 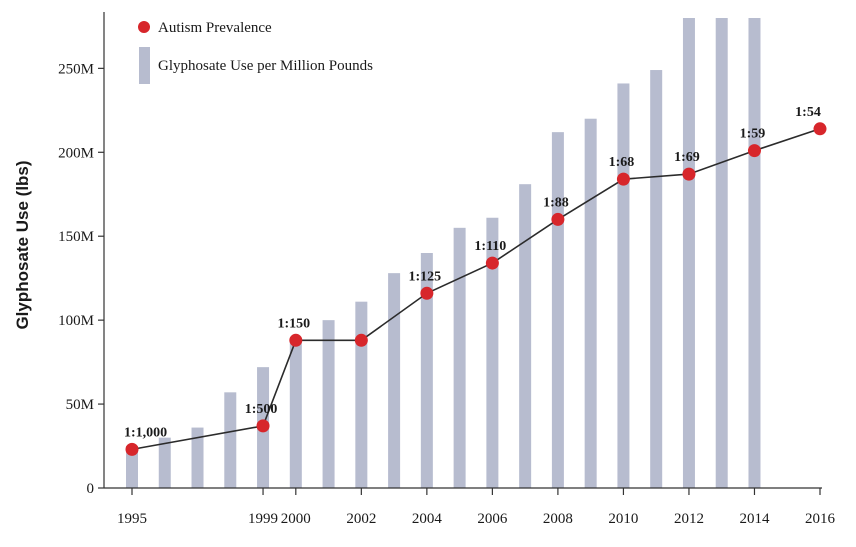 What do you see at coordinates (623, 519) in the screenshot?
I see `x-tick-label: 2010` at bounding box center [623, 519].